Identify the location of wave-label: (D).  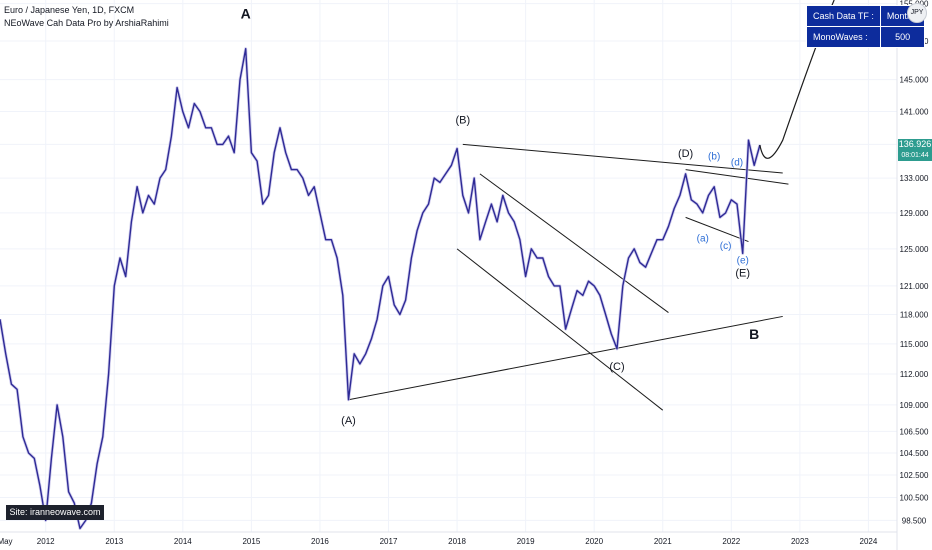
(685, 154).